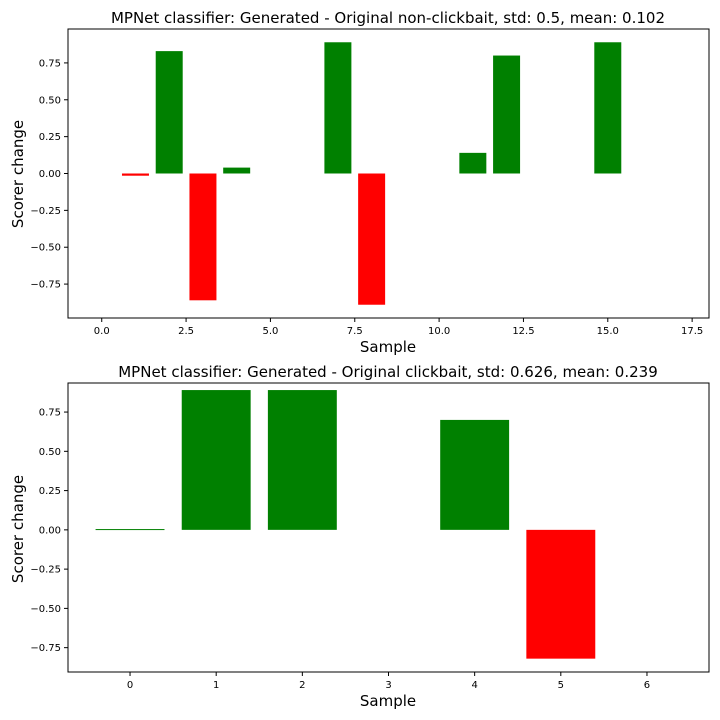 The width and height of the screenshot is (720, 720). What do you see at coordinates (647, 685) in the screenshot?
I see `x-tick-label: 6` at bounding box center [647, 685].